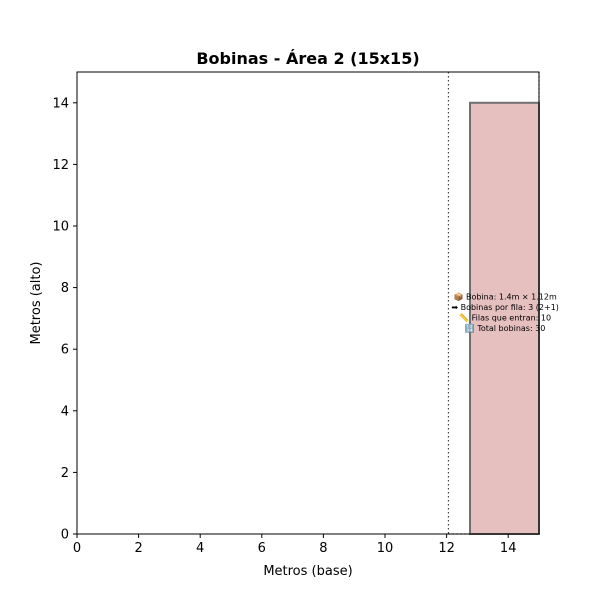 The image size is (600, 600). I want to click on annotation-line-0: 📦 Bobina: 1.4m × 1.12m, so click(505, 296).